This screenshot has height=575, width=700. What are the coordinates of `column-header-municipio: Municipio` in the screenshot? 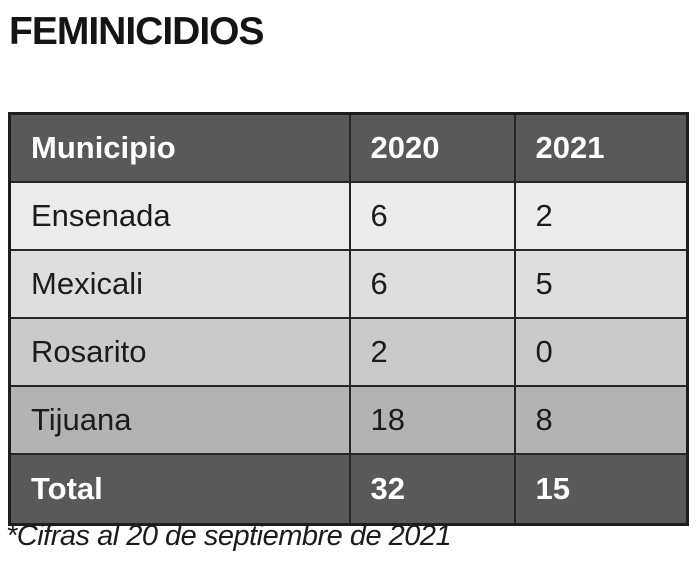 It's located at (179, 147).